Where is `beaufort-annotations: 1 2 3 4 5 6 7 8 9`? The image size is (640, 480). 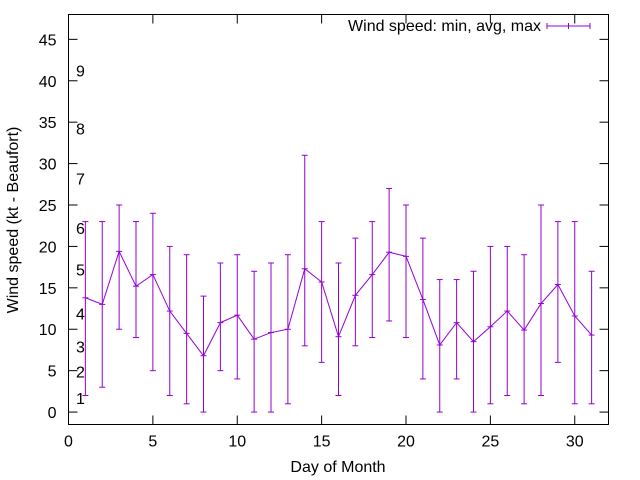 beaufort-annotations: 1 2 3 4 5 6 7 8 9 is located at coordinates (80, 236).